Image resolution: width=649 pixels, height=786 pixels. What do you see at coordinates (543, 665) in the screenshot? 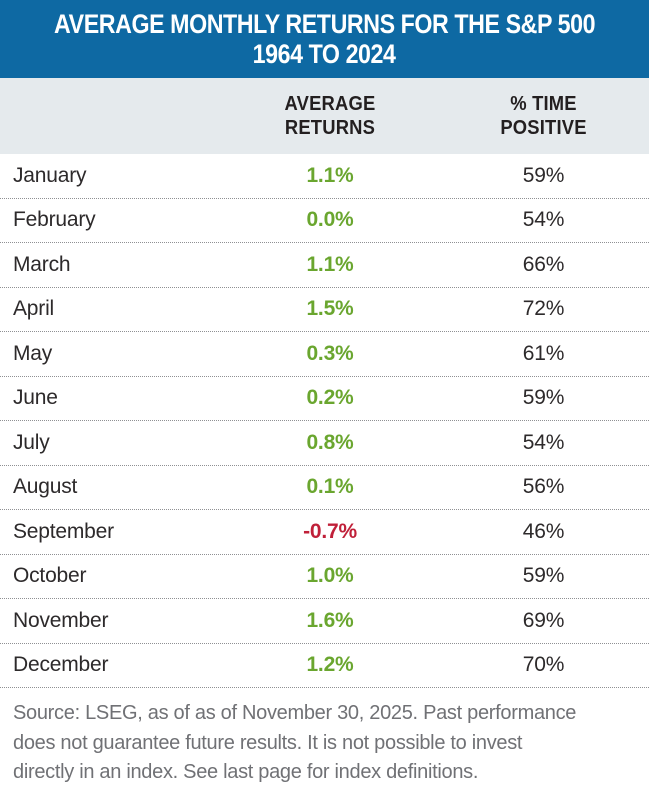
I see `time-positive-value: 70%` at bounding box center [543, 665].